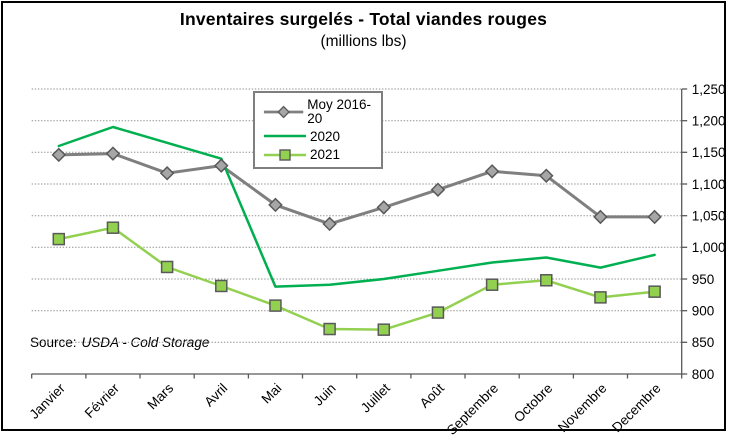 This screenshot has height=442, width=732. What do you see at coordinates (102, 400) in the screenshot?
I see `x-tick-label: Février` at bounding box center [102, 400].